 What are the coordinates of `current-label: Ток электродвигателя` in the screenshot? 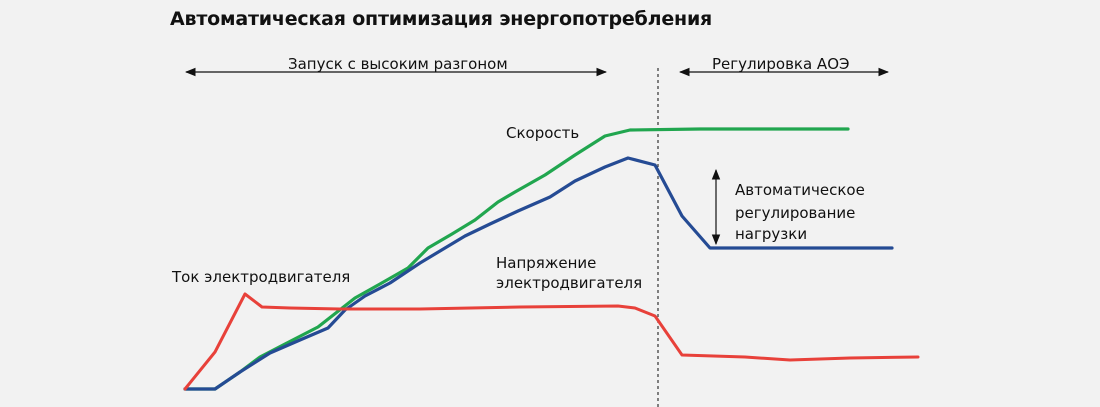 It's located at (261, 277).